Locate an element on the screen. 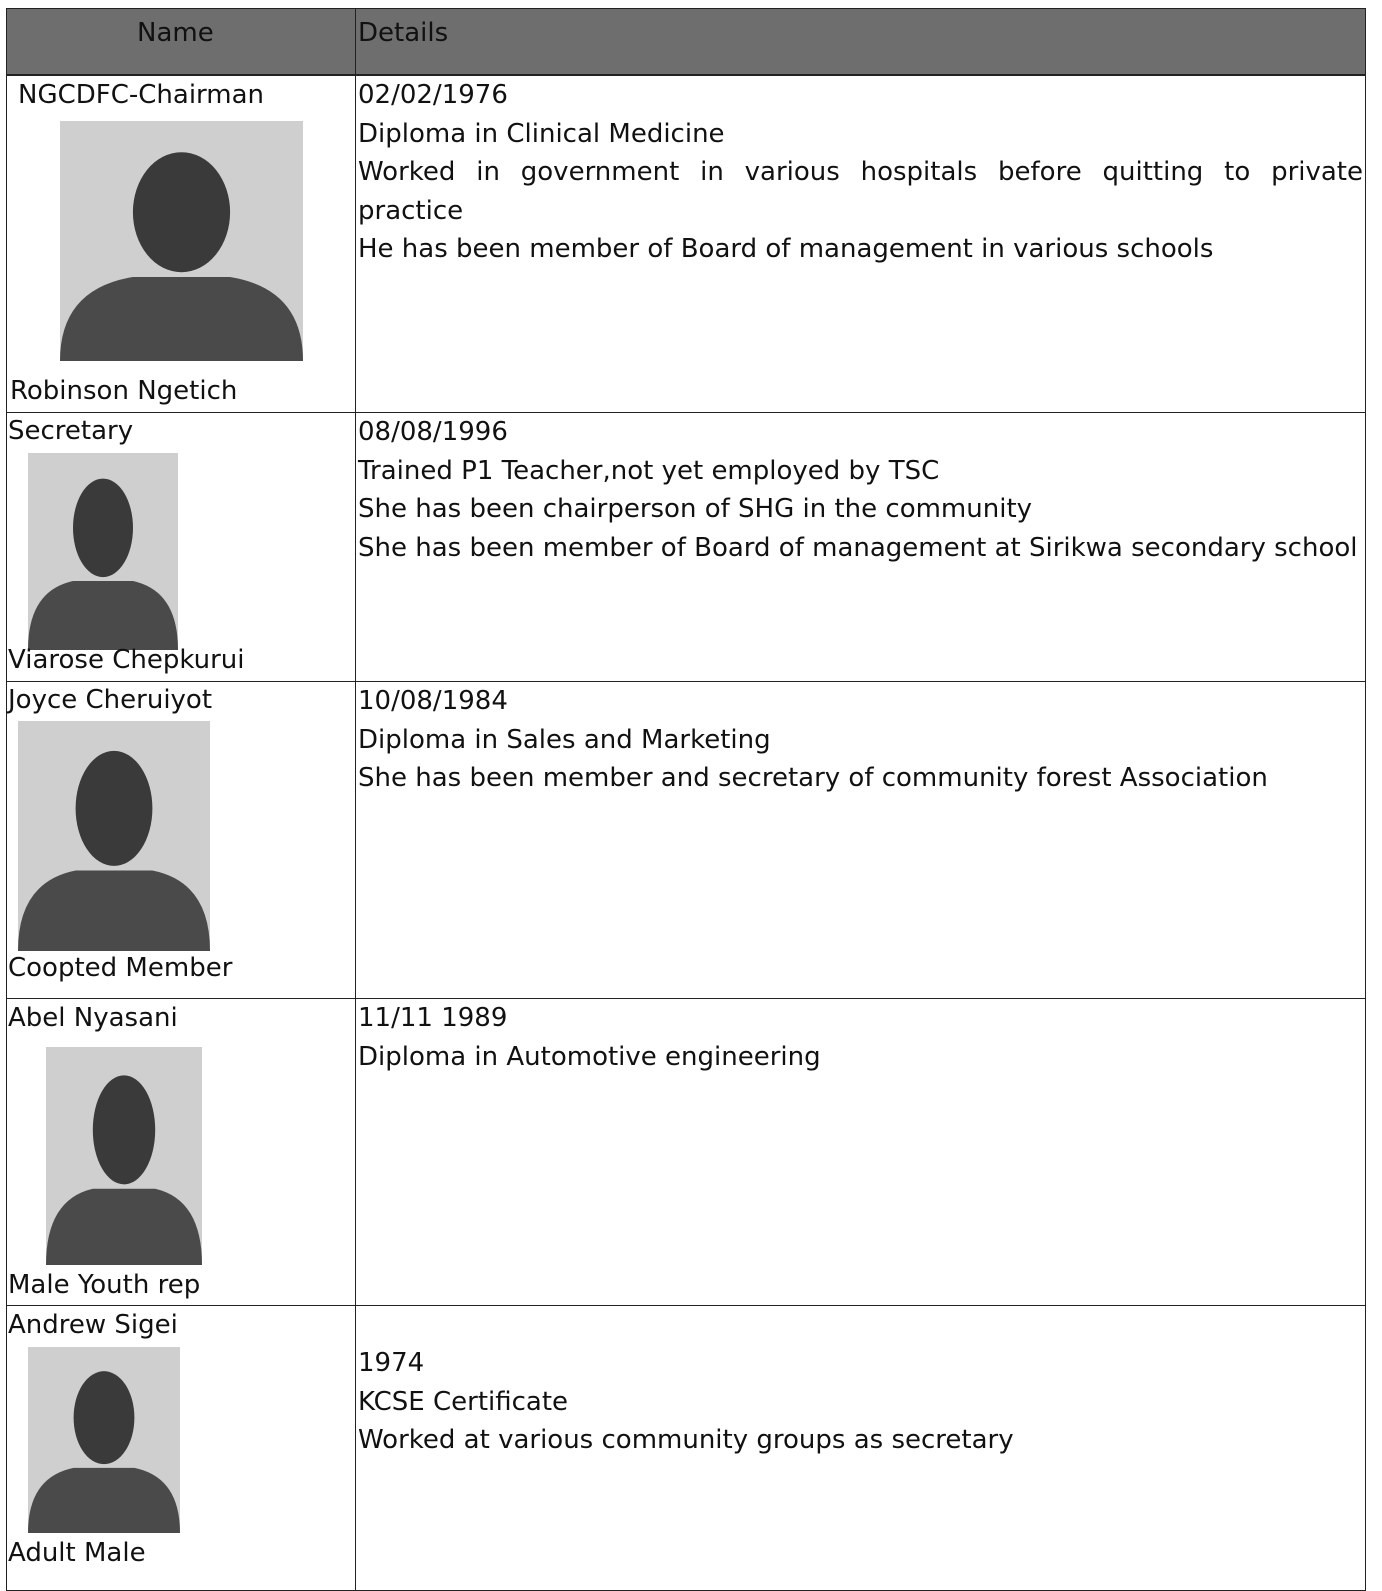  detail-line: 1974 is located at coordinates (391, 1363).